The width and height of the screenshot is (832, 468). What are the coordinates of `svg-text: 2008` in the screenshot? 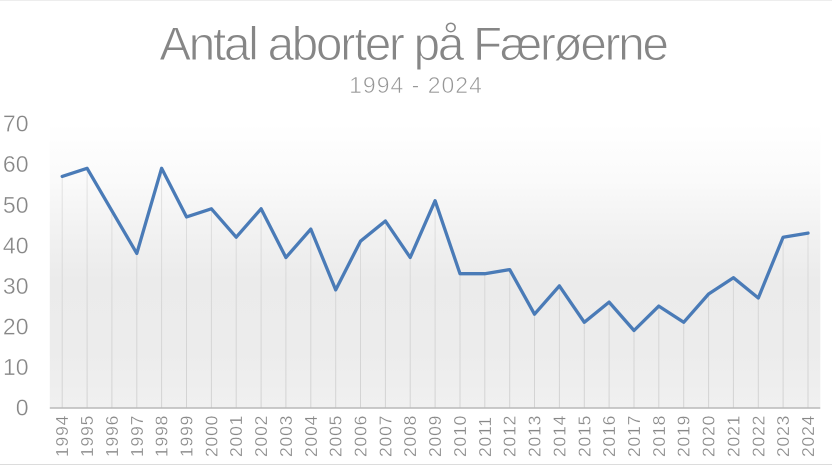 It's located at (410, 436).